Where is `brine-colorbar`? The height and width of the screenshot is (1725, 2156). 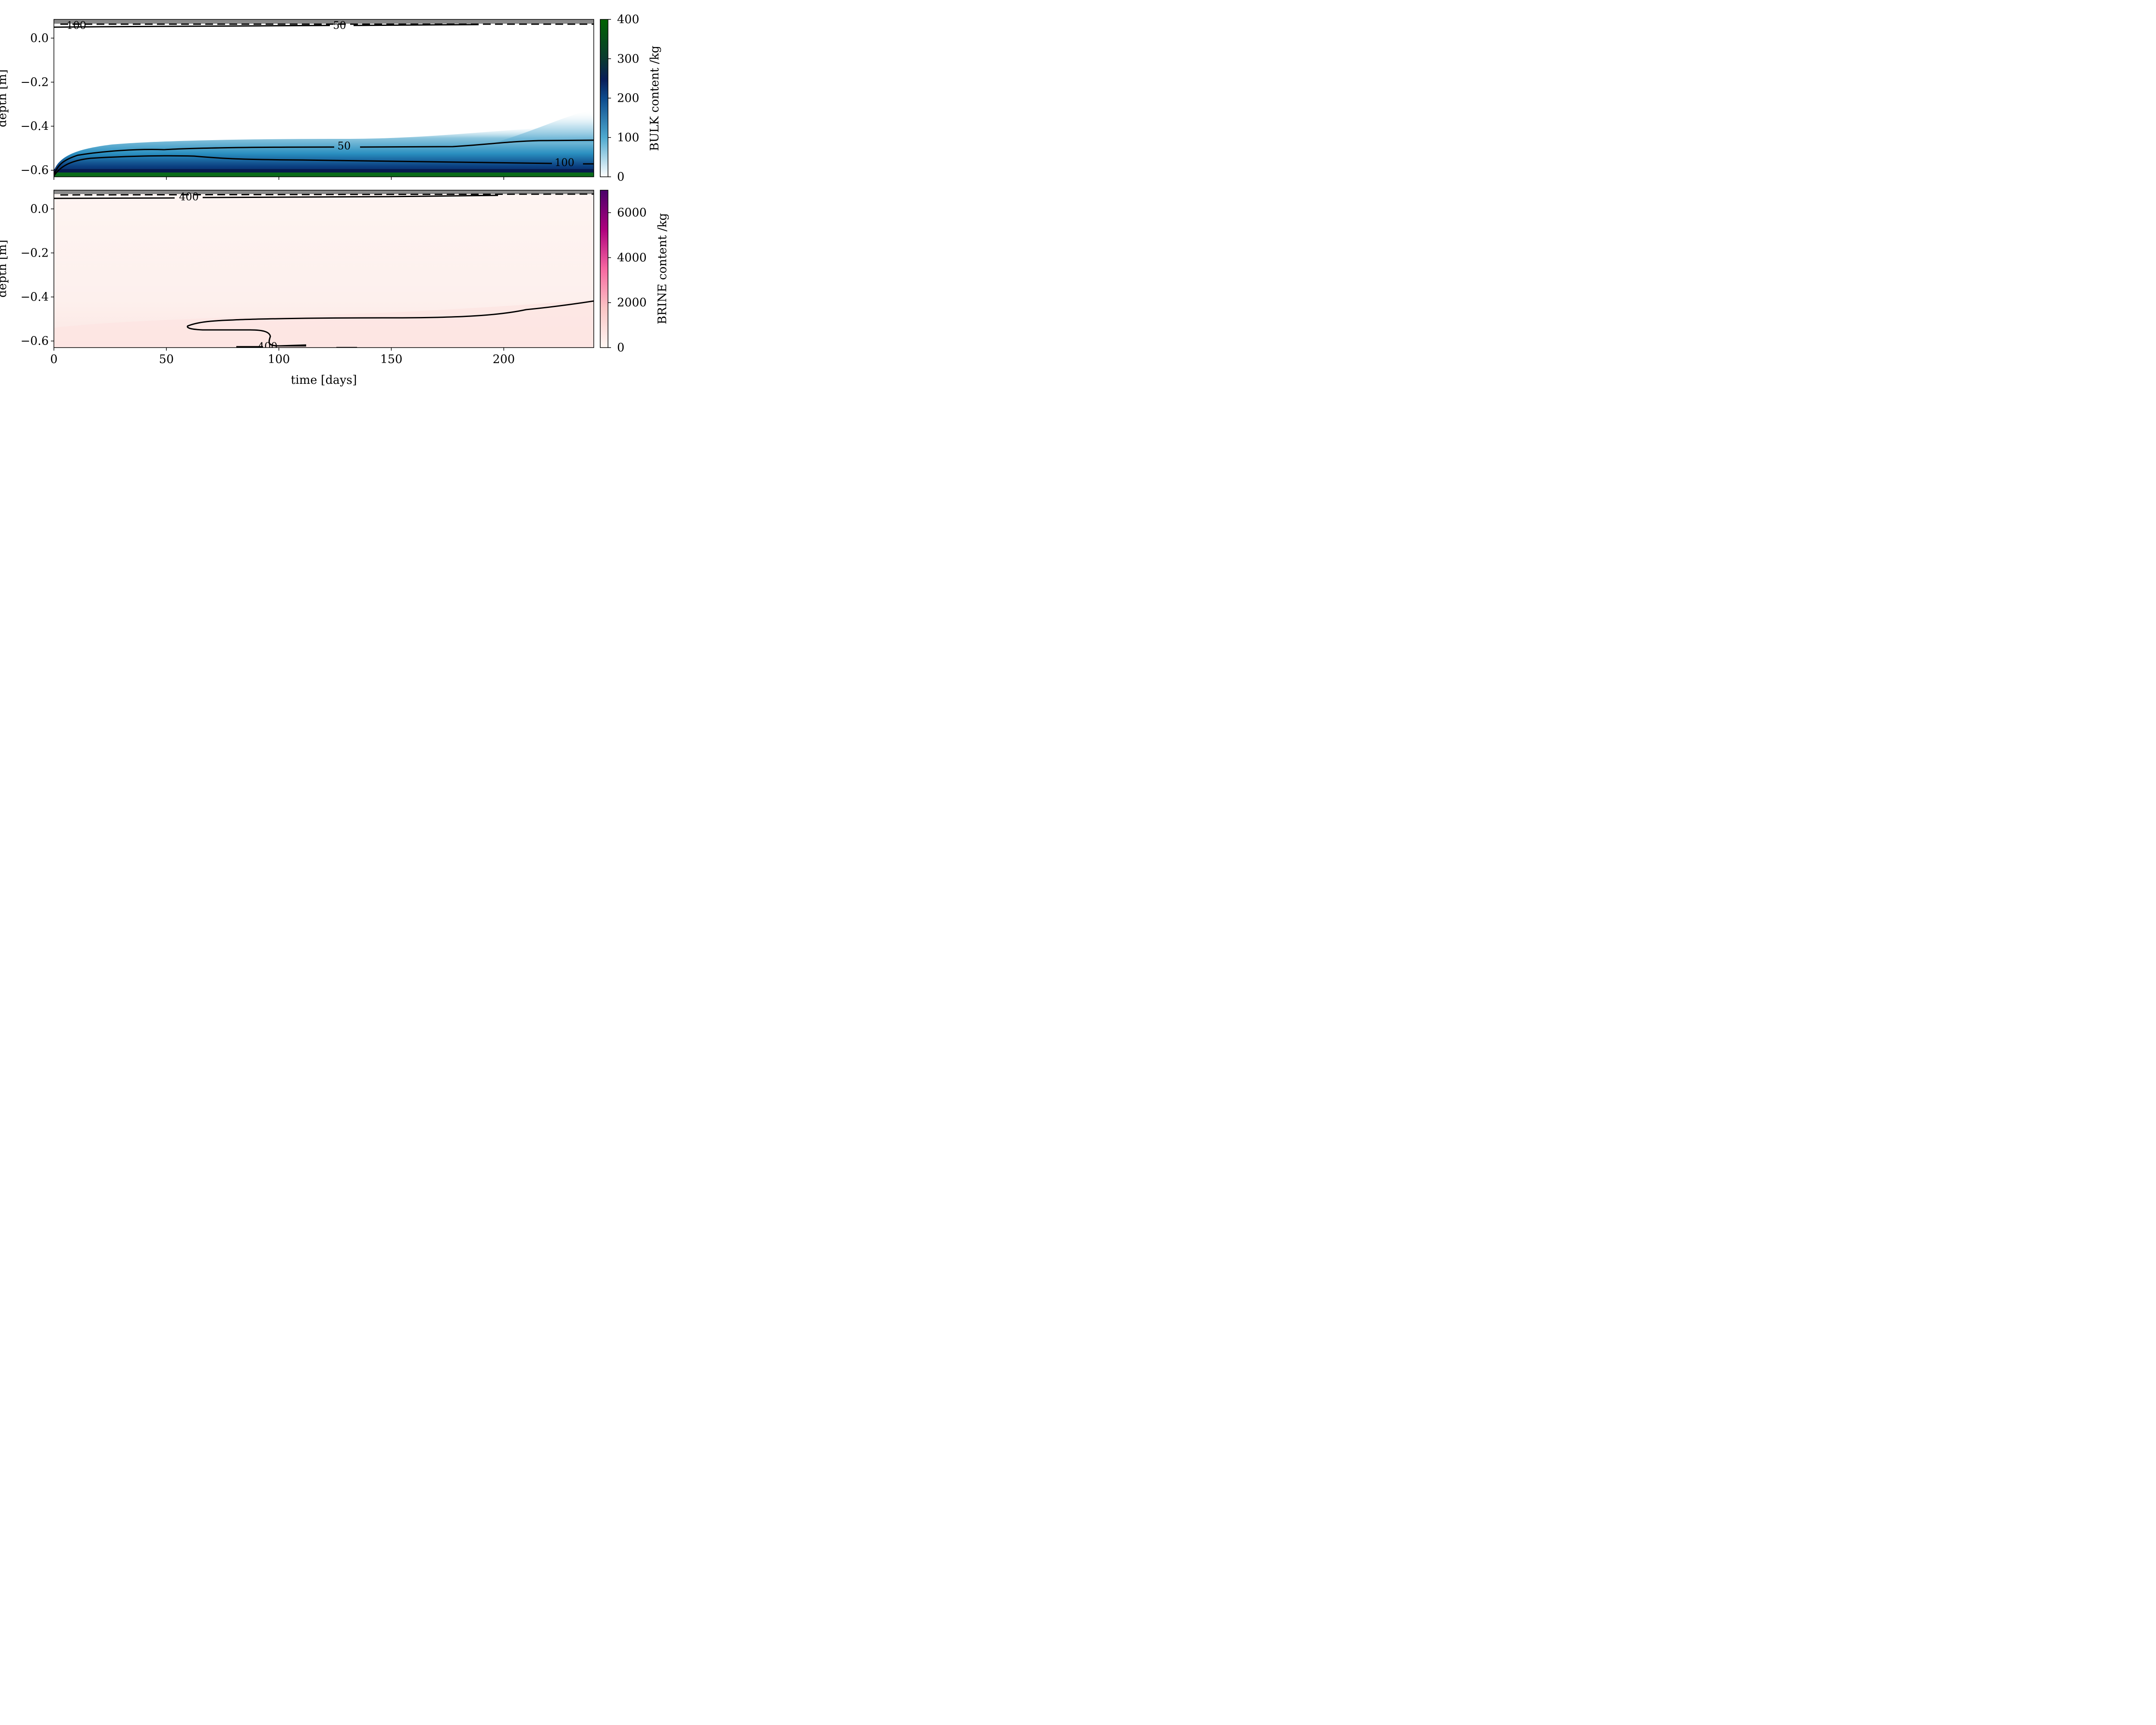 brine-colorbar is located at coordinates (604, 269).